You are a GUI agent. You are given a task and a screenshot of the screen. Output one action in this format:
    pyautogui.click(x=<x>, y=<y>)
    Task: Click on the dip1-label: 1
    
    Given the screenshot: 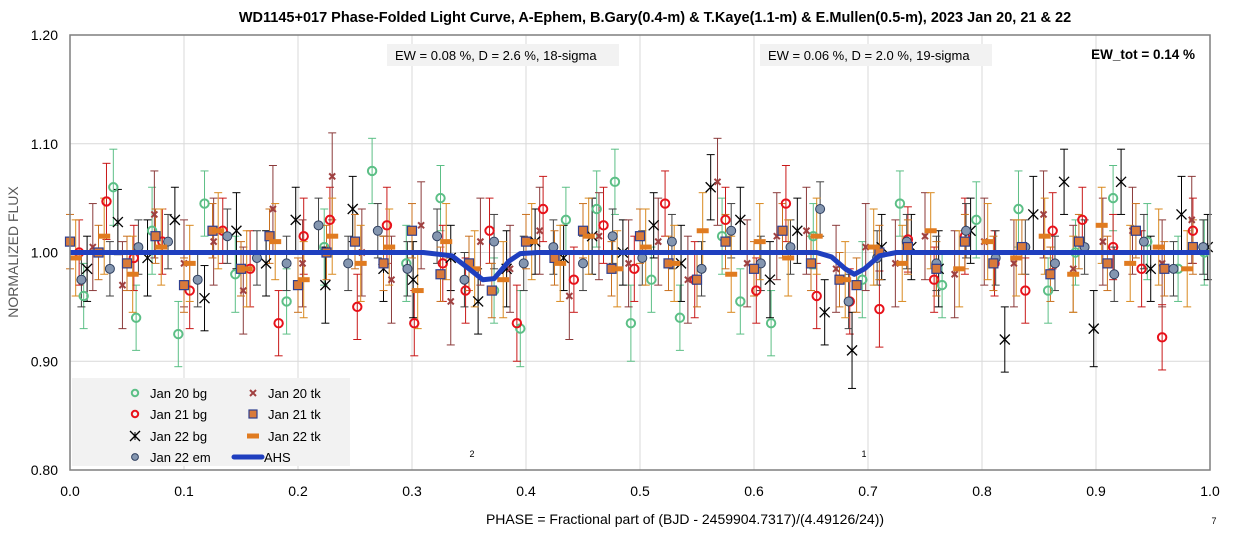 What is the action you would take?
    pyautogui.click(x=863, y=454)
    